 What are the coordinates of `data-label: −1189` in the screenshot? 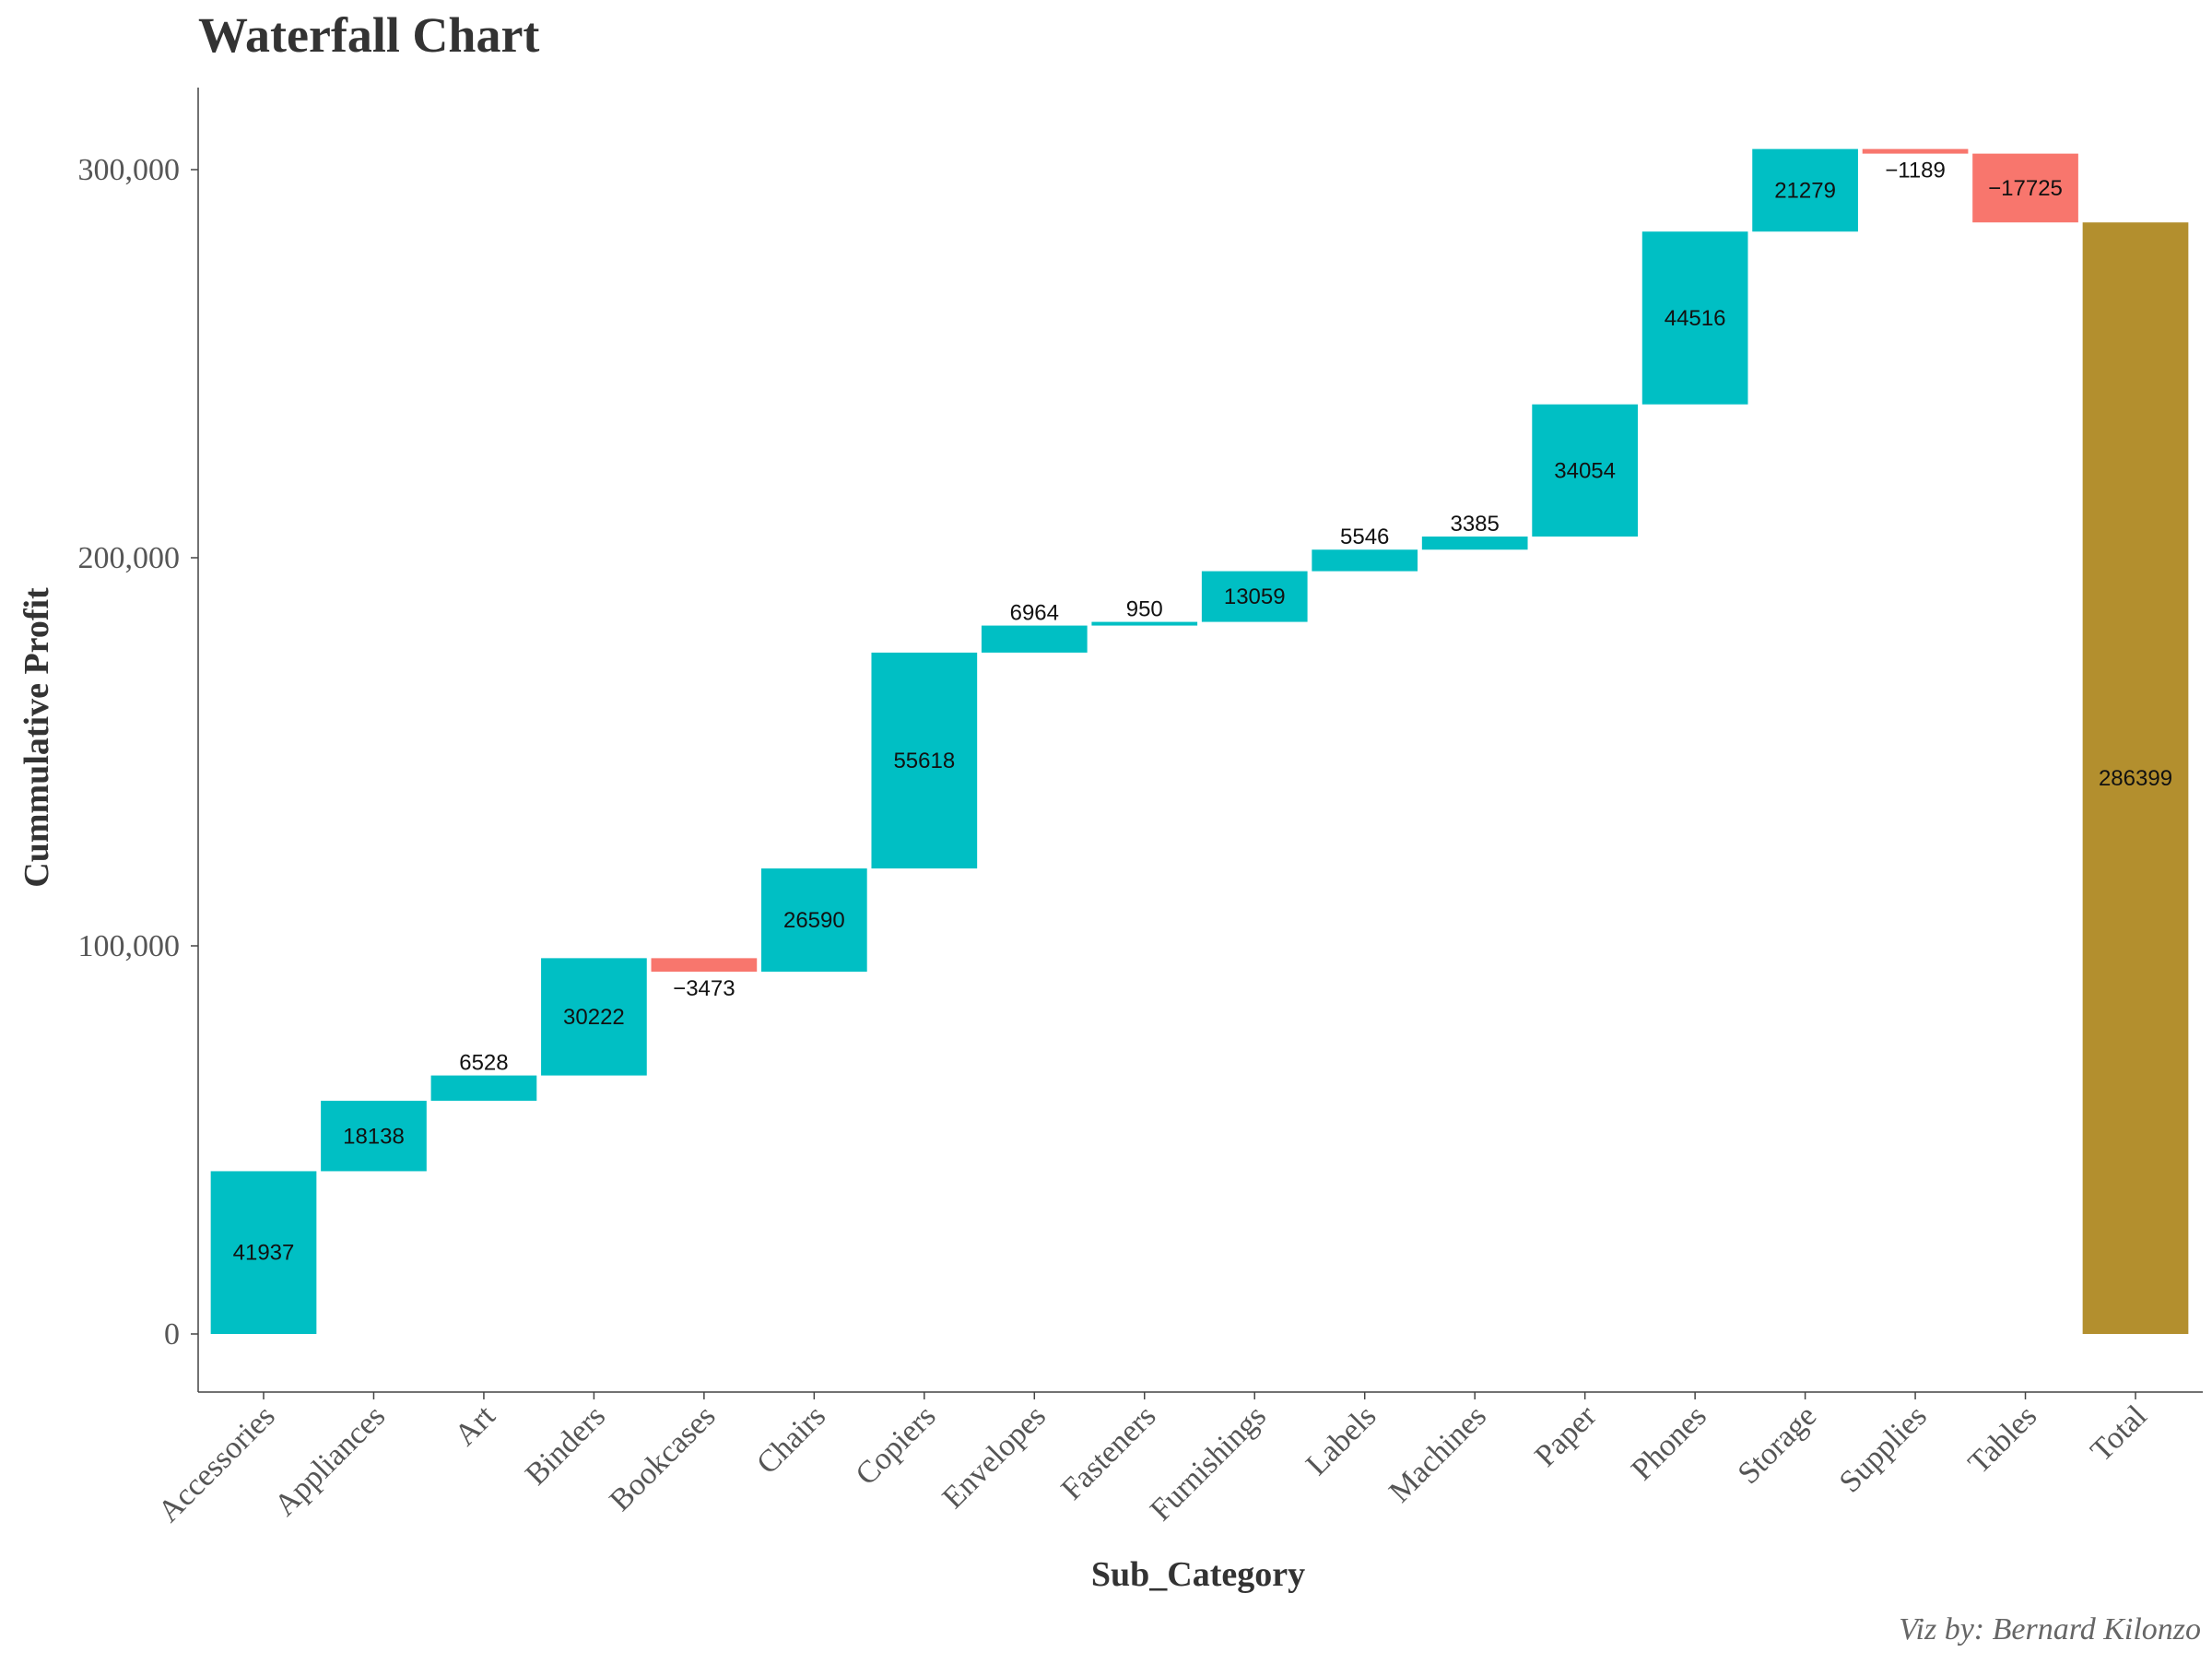 It's located at (1915, 171).